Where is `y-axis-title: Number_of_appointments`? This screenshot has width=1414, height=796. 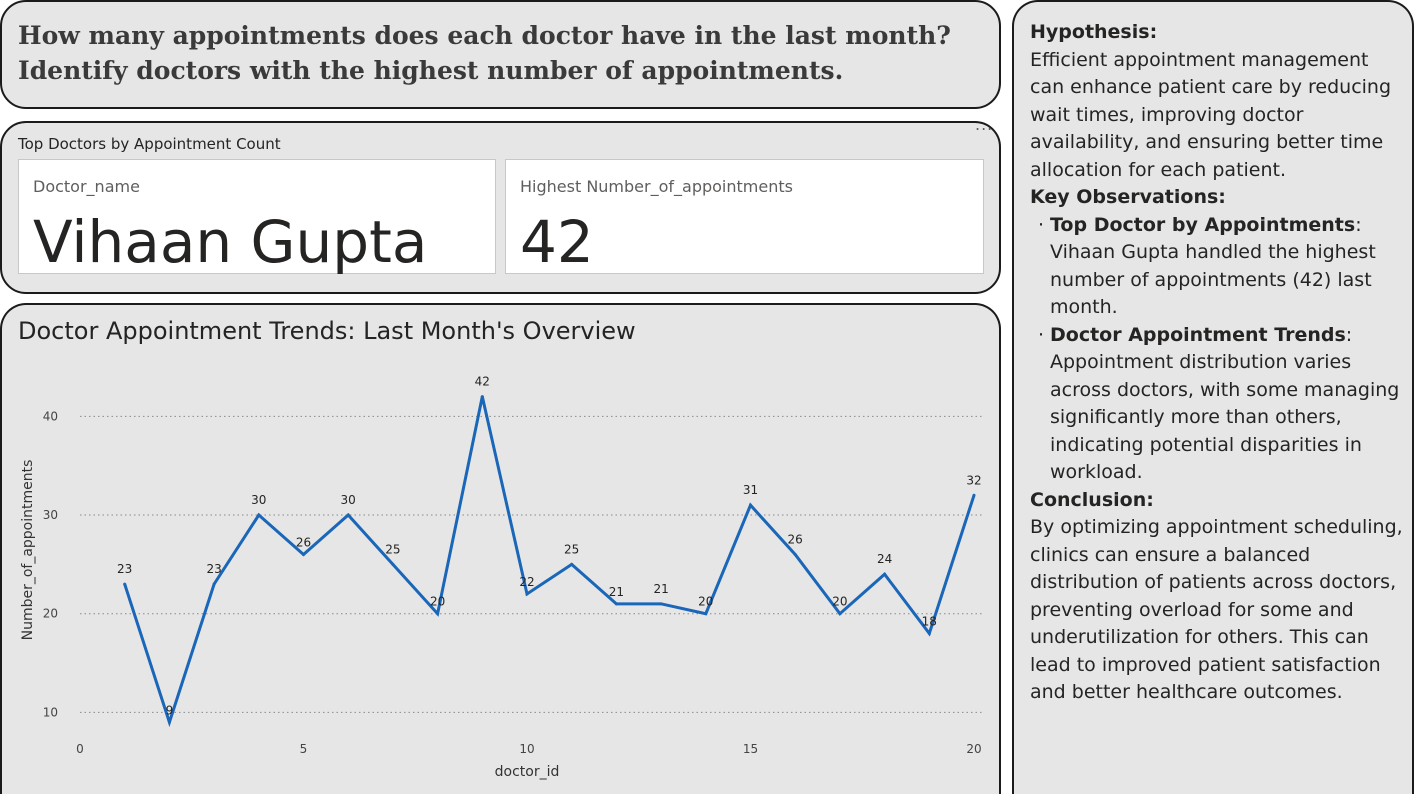 y-axis-title: Number_of_appointments is located at coordinates (28, 550).